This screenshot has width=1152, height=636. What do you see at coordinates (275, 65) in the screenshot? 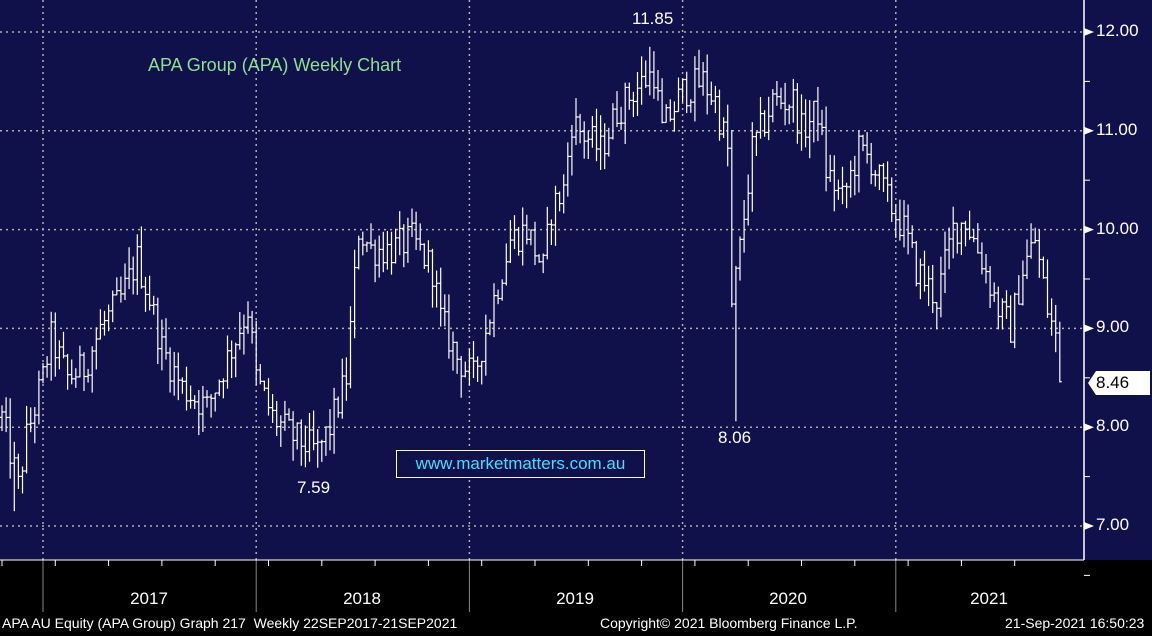
I see `chart-title: APA Group (APA) Weekly Chart` at bounding box center [275, 65].